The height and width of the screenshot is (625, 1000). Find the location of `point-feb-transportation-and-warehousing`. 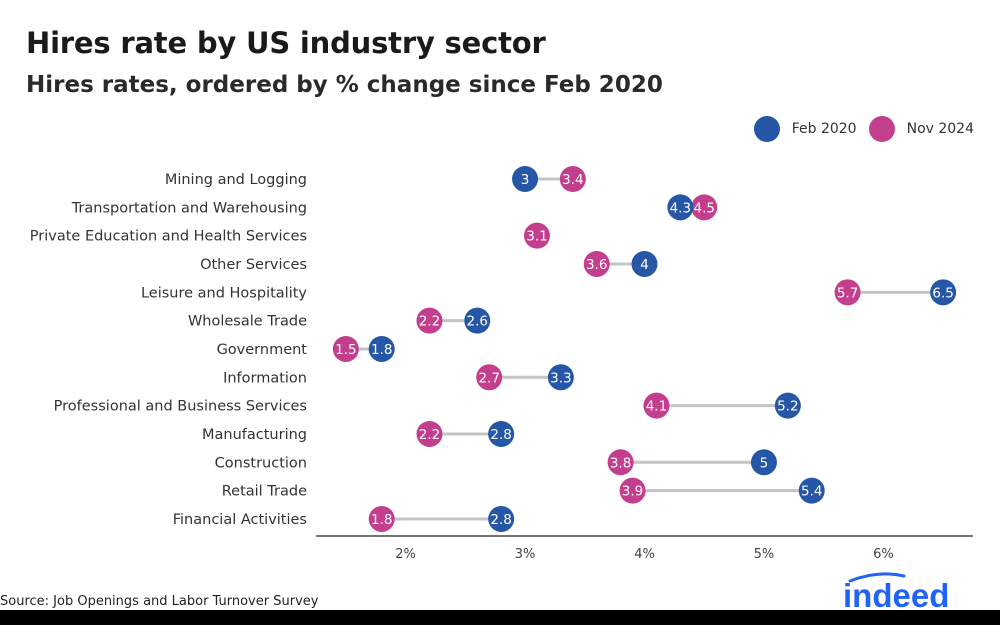

point-feb-transportation-and-warehousing is located at coordinates (680, 207).